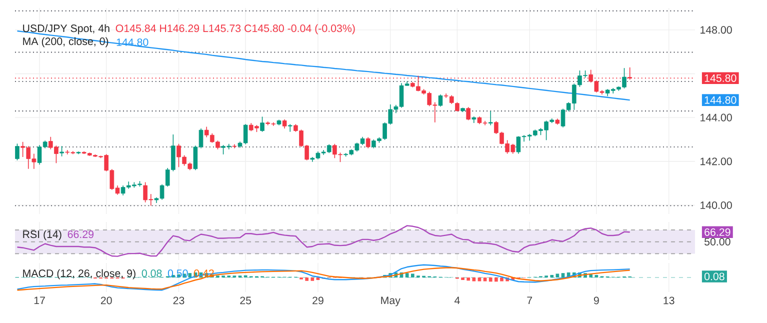 Image resolution: width=767 pixels, height=323 pixels. Describe the element at coordinates (66, 29) in the screenshot. I see `text: USD/JPY Spot, 4h` at that location.